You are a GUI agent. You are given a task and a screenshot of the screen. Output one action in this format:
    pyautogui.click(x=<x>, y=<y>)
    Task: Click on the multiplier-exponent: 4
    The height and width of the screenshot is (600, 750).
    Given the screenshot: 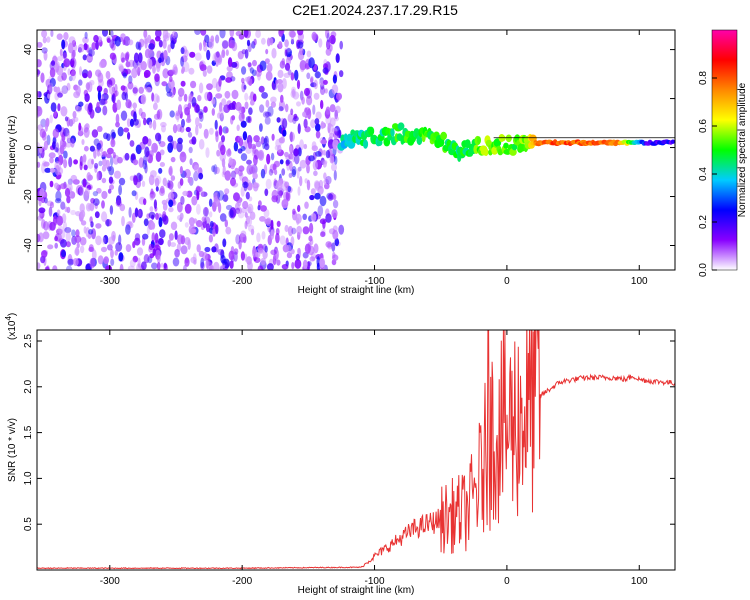 What is the action you would take?
    pyautogui.click(x=8, y=318)
    